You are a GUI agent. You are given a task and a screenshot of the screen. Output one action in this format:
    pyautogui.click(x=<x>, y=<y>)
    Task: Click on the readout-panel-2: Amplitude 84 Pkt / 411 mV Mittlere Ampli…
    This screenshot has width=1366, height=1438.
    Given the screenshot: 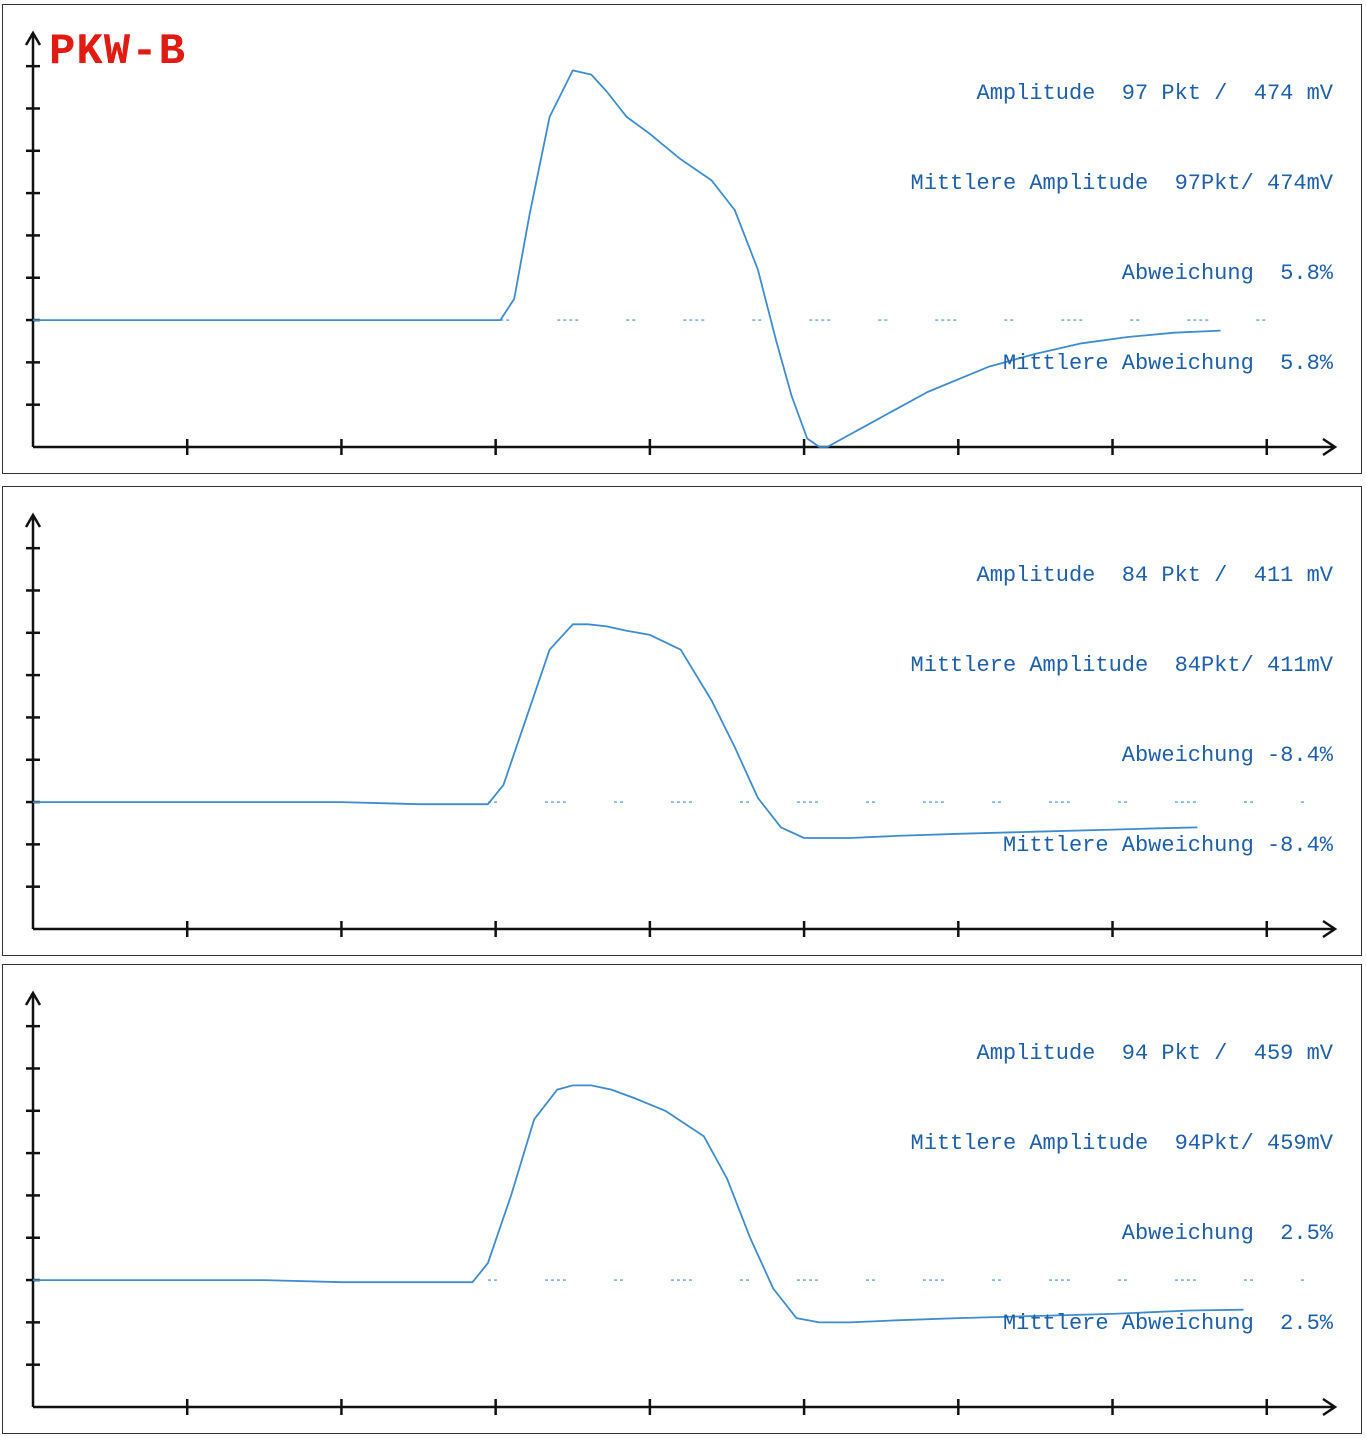 What is the action you would take?
    pyautogui.click(x=1122, y=711)
    